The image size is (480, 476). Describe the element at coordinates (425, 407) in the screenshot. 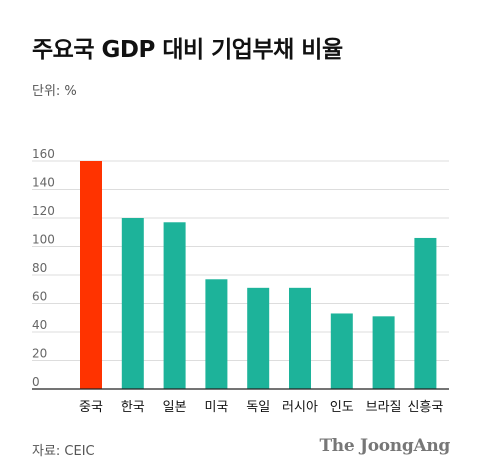

I see `x-tick-label: 신흥국` at that location.